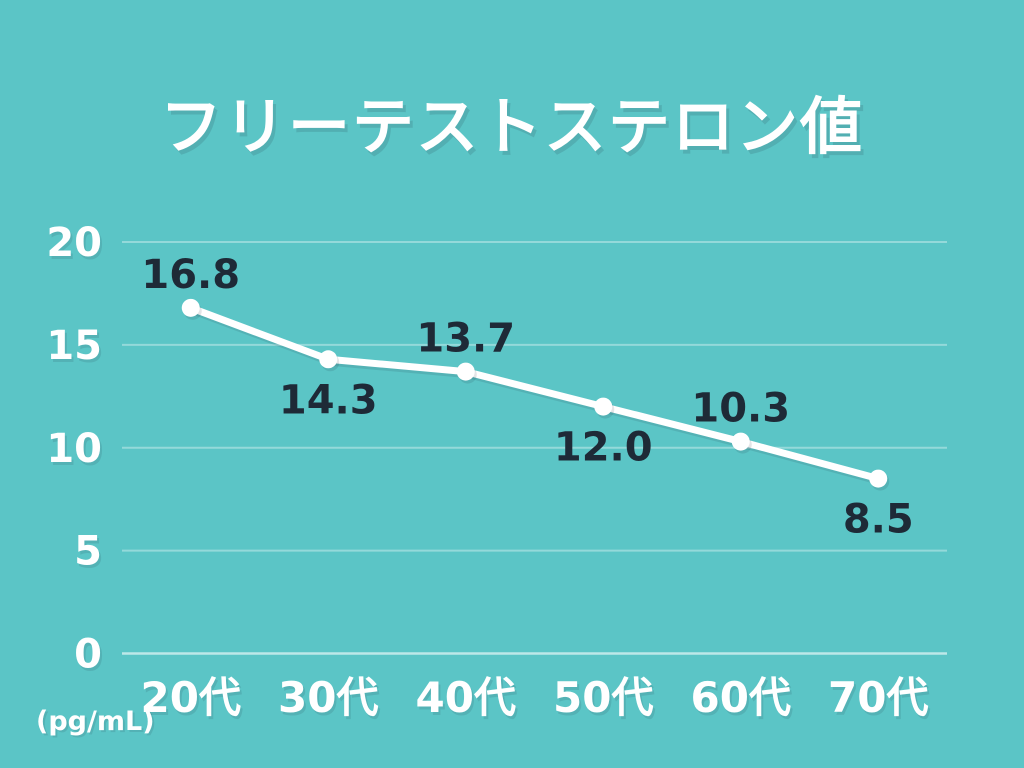 The height and width of the screenshot is (768, 1024). Describe the element at coordinates (74, 449) in the screenshot. I see `y-tick-label: 10` at that location.